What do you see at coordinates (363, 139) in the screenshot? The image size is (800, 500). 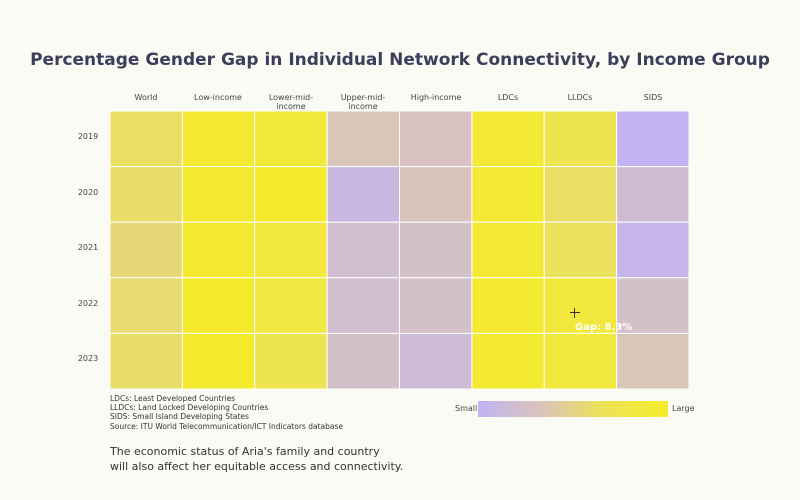 I see `heatmap-cell-2019-upper-mid-income` at bounding box center [363, 139].